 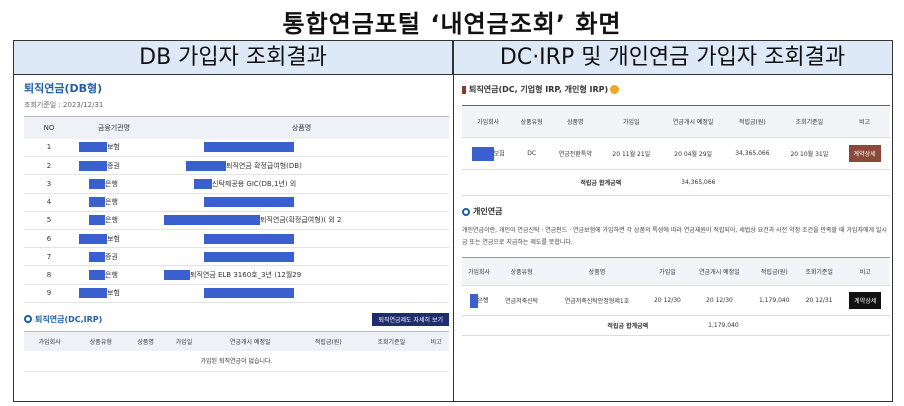 I want to click on dc-col: 가입일, so click(x=184, y=341).